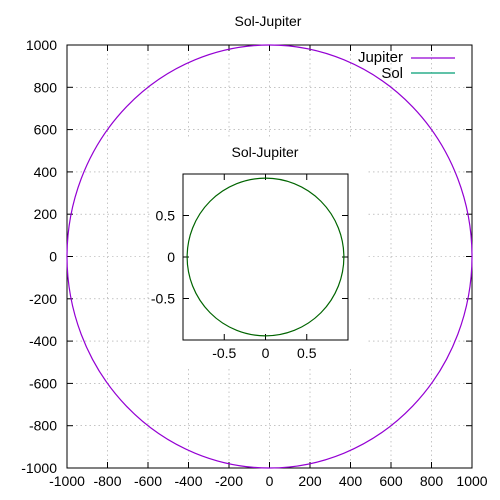  I want to click on inset-y-tick-label: 0, so click(171, 257).